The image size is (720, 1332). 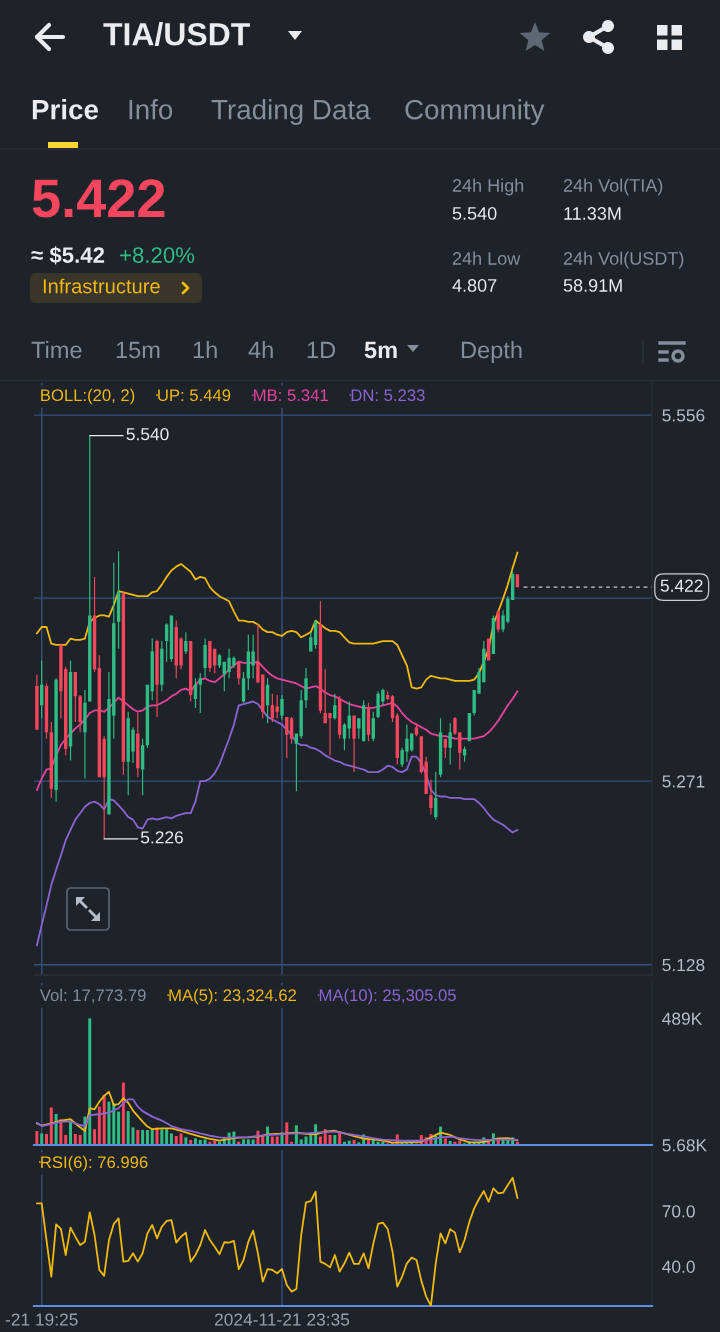 What do you see at coordinates (94, 1163) in the screenshot?
I see `legend-label: RSI(6): 76.996` at bounding box center [94, 1163].